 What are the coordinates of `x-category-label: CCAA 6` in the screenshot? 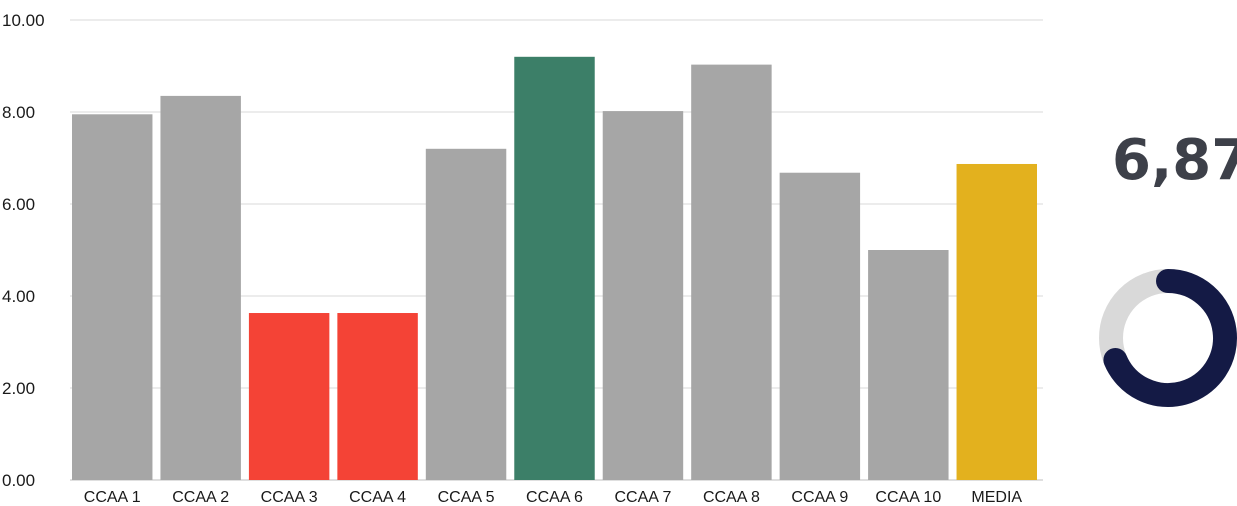 It's located at (554, 497).